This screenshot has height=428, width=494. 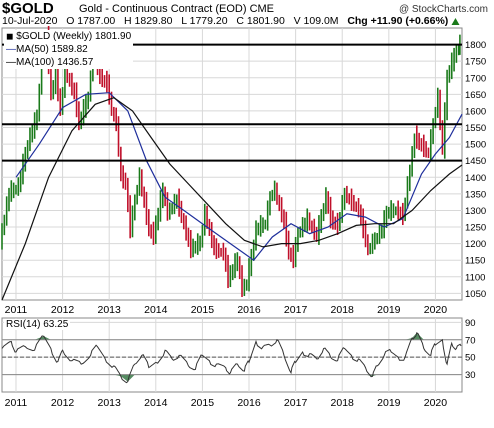 What do you see at coordinates (10, 36) in the screenshot?
I see `price-legend-icon: ◼` at bounding box center [10, 36].